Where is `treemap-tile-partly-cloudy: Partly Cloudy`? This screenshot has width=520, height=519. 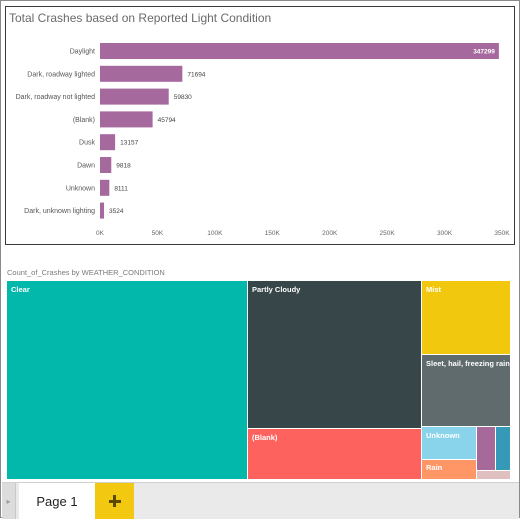
treemap-tile-partly-cloudy: Partly Cloudy is located at coordinates (335, 355).